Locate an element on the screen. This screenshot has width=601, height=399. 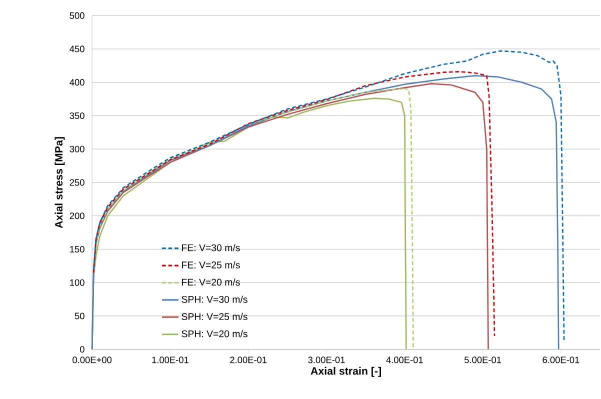
legend-label: FE: V=30 m/s is located at coordinates (211, 248).